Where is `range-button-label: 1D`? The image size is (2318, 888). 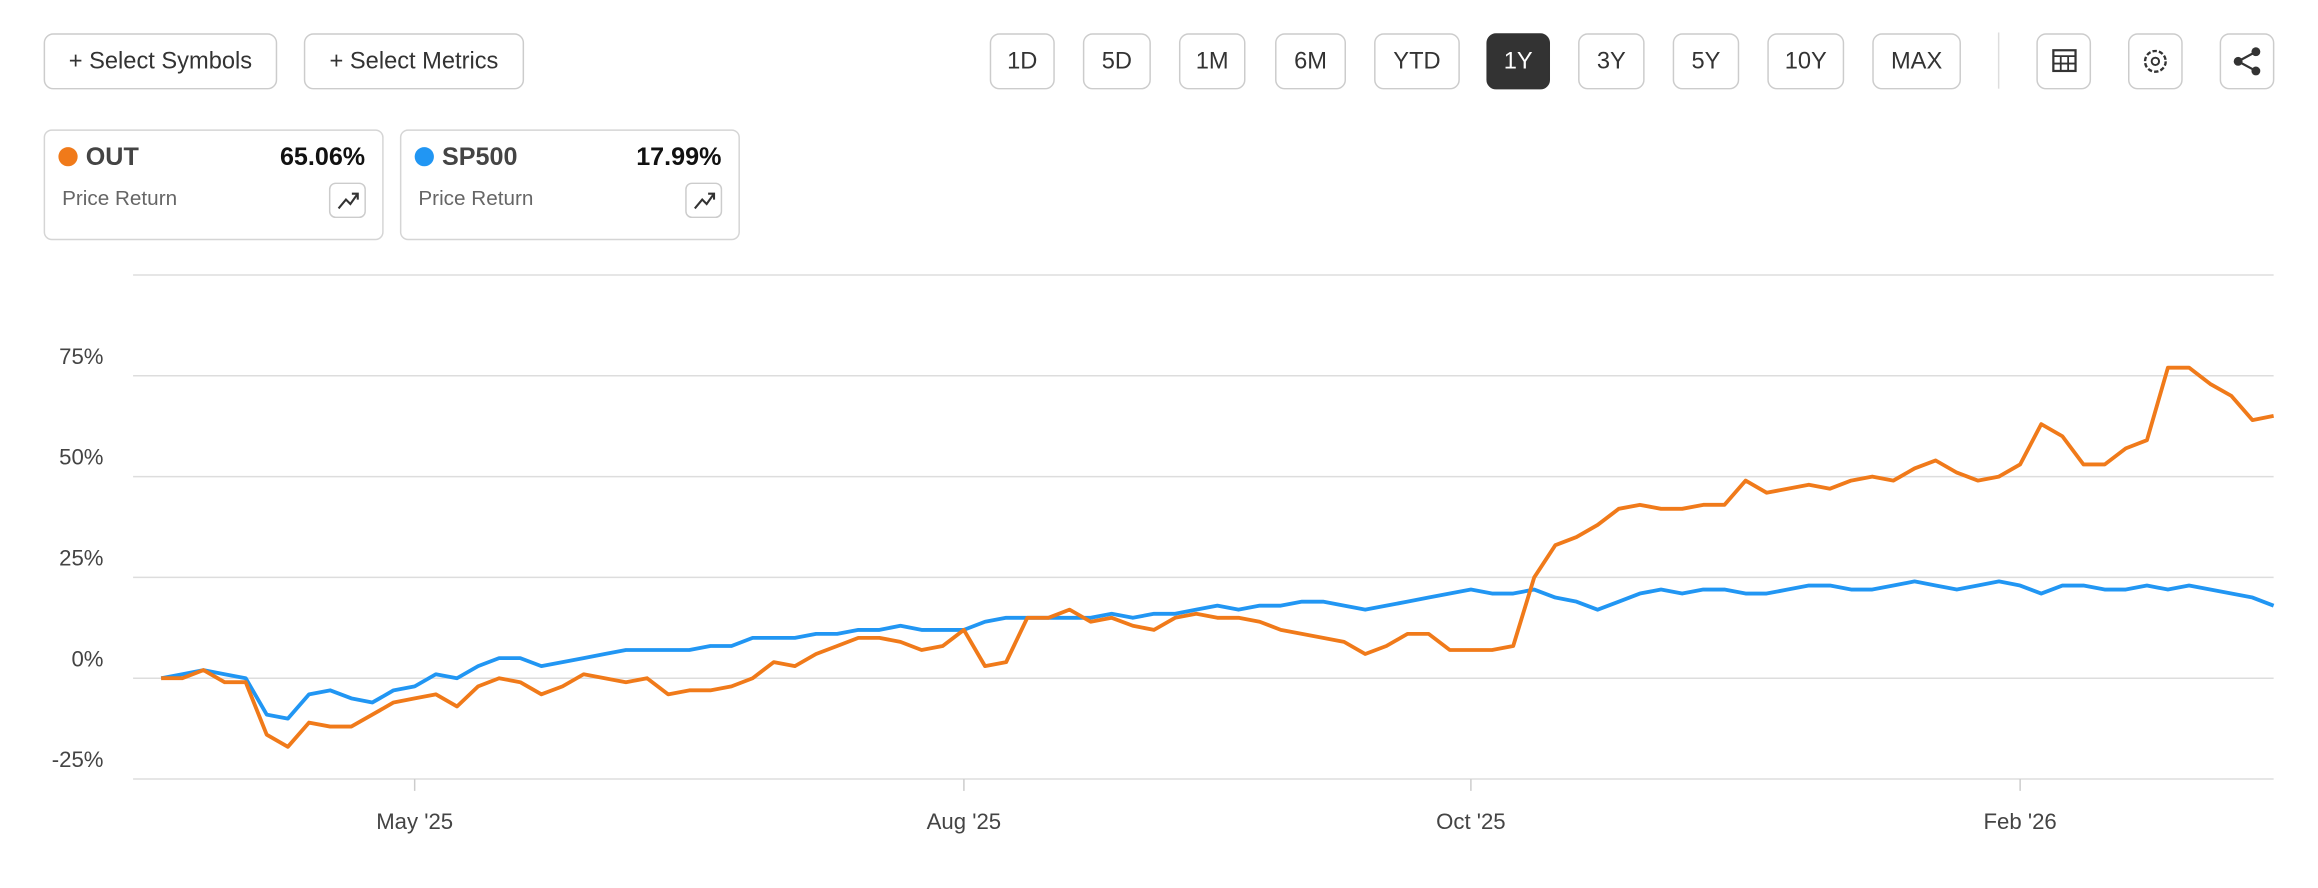 range-button-label: 1D is located at coordinates (1022, 61).